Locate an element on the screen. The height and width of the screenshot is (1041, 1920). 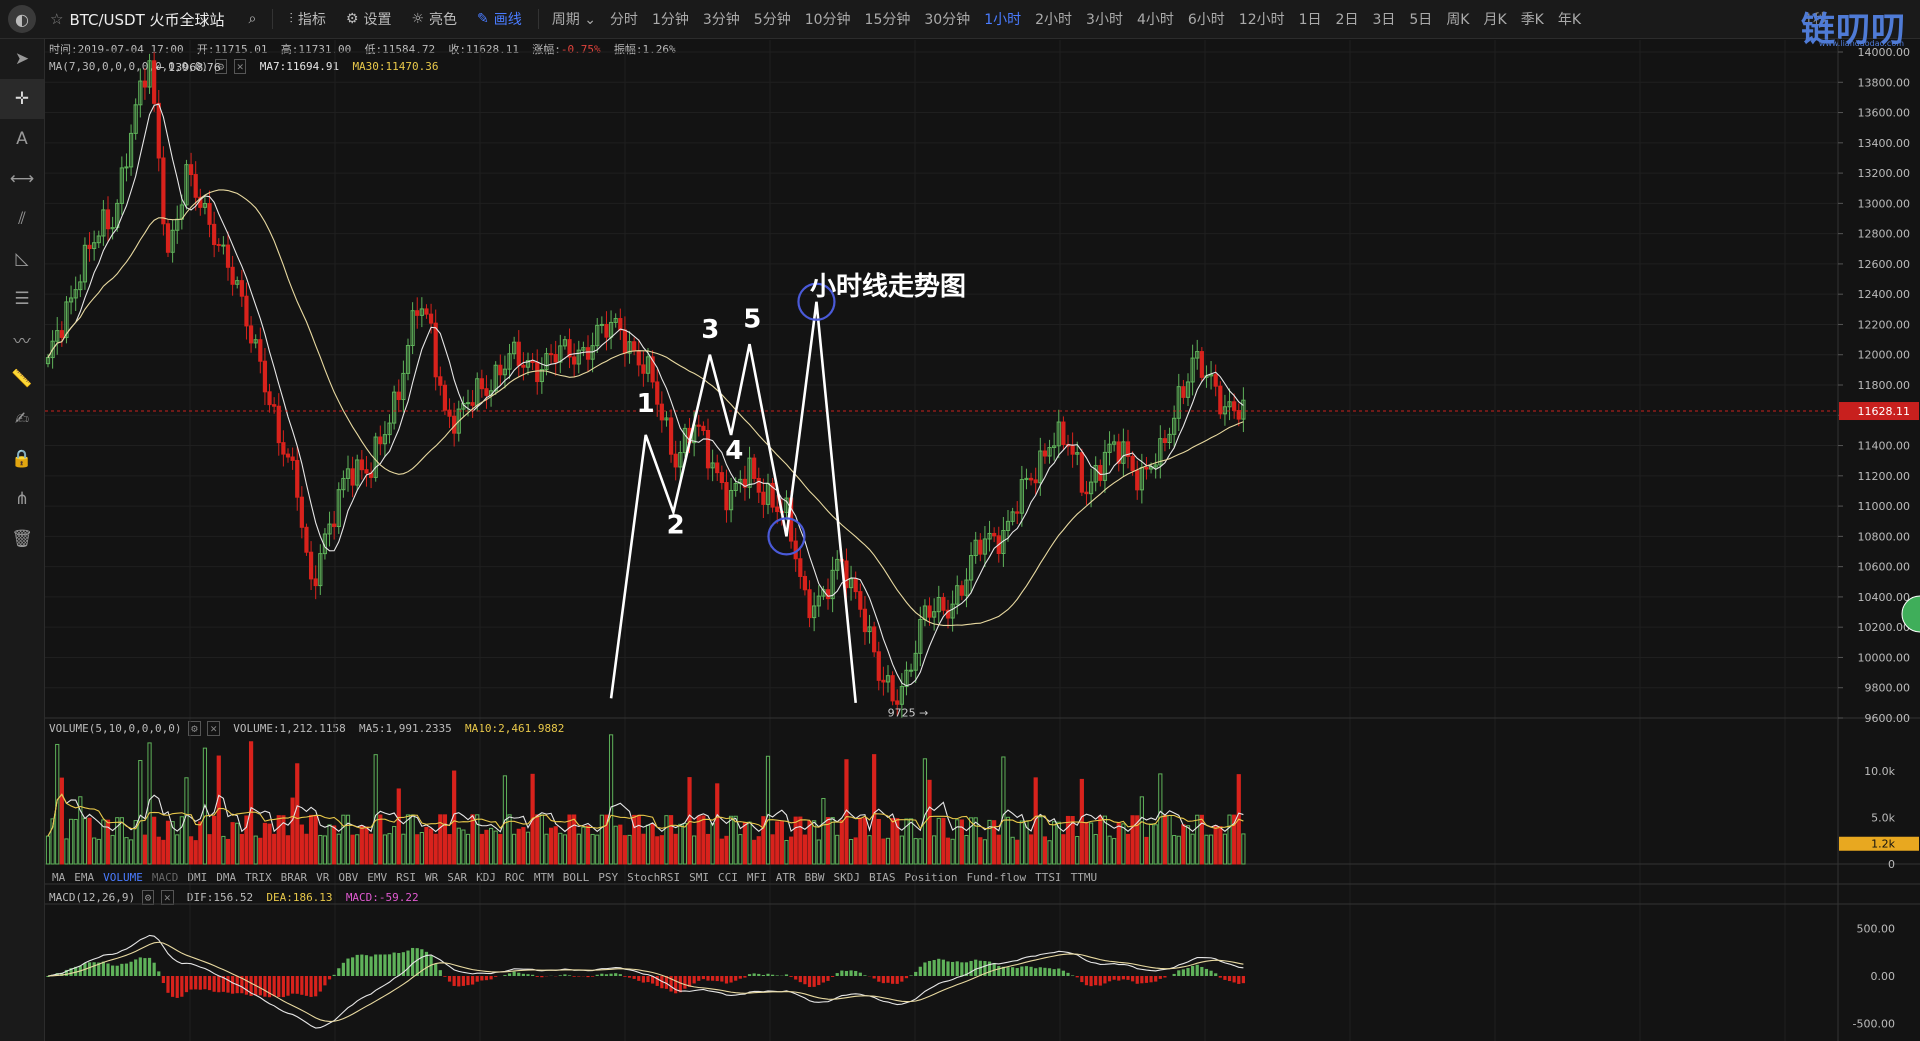
indicator-tab: Fund-flow is located at coordinates (996, 877).